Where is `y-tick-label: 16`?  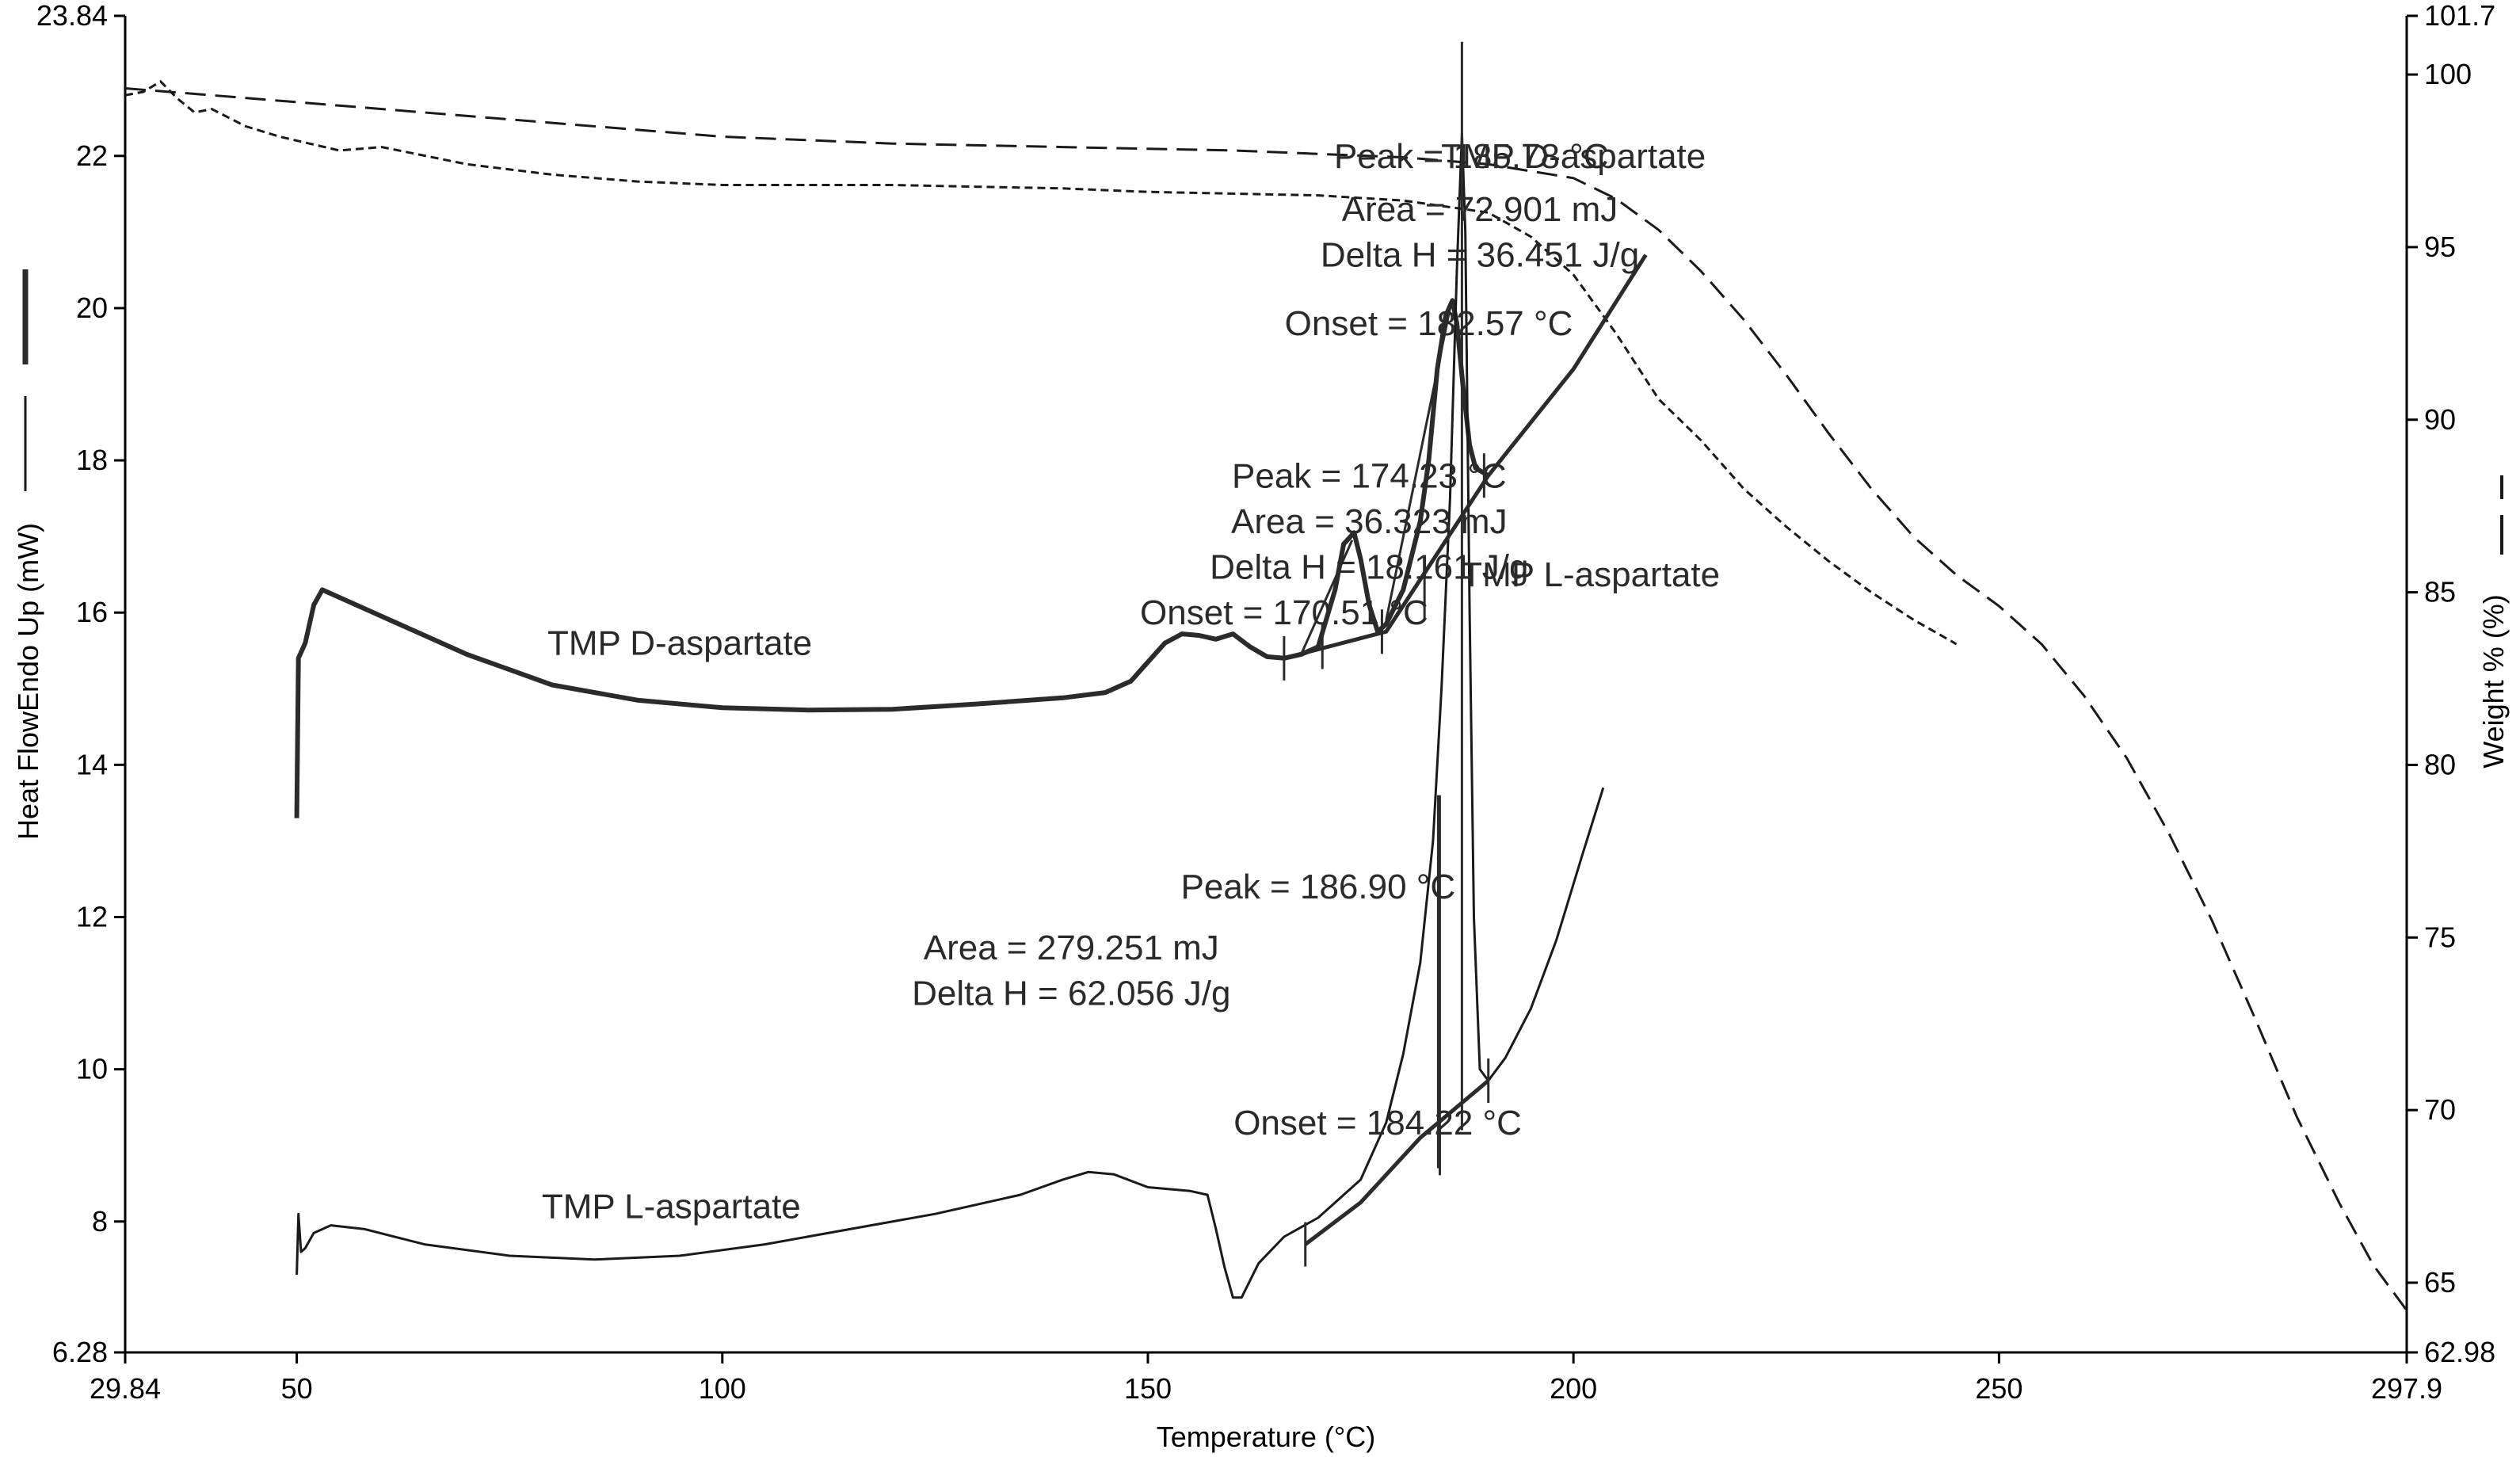 y-tick-label: 16 is located at coordinates (92, 612).